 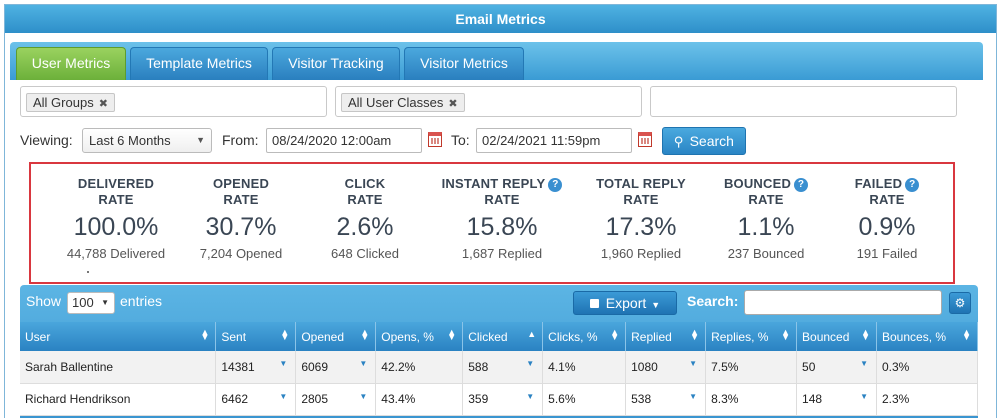 I want to click on from-label: From:, so click(x=240, y=140).